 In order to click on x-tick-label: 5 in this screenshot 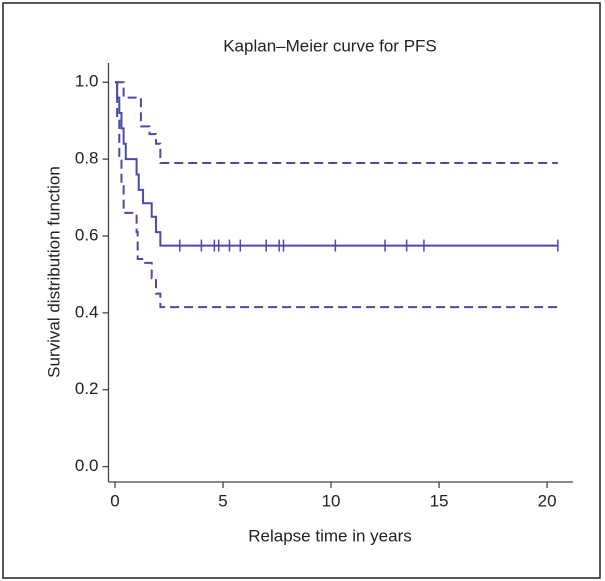, I will do `click(222, 500)`.